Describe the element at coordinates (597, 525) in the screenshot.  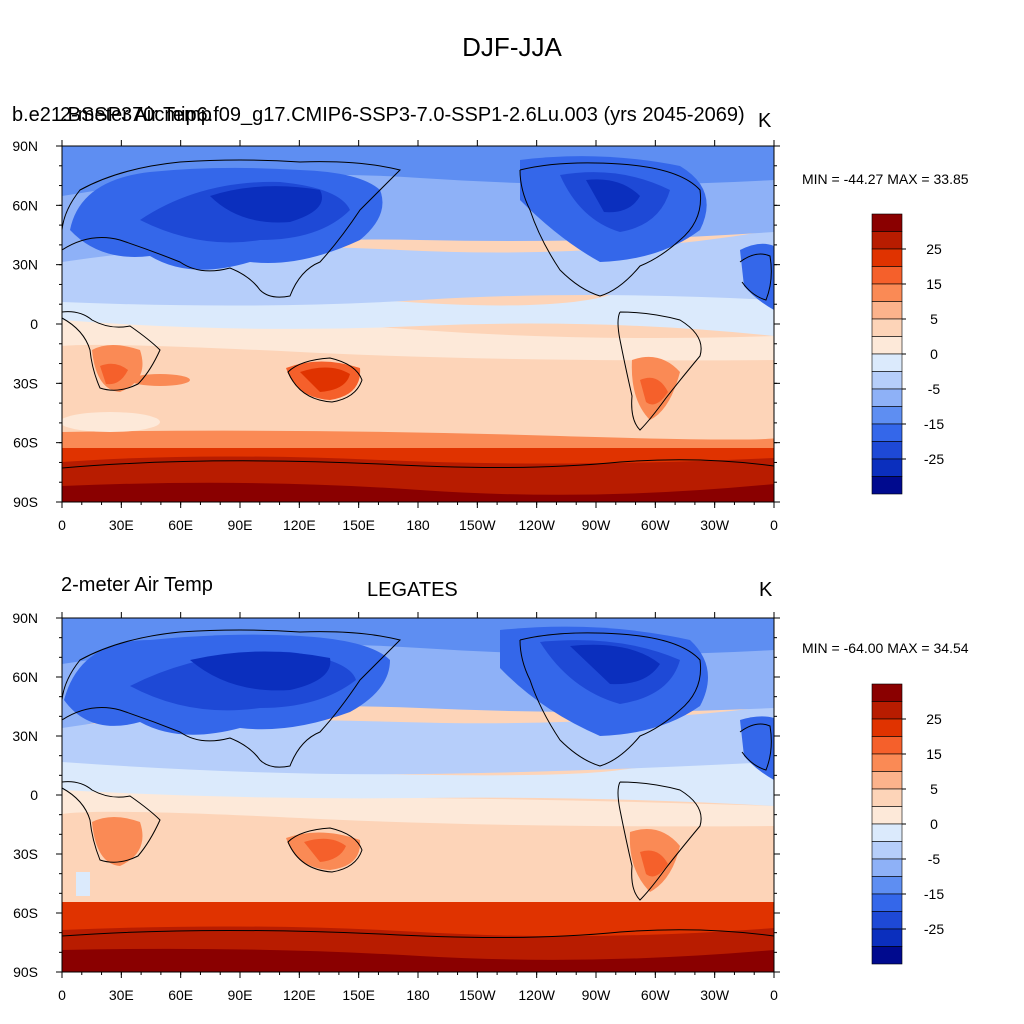
I see `top-lon-label: 90W` at that location.